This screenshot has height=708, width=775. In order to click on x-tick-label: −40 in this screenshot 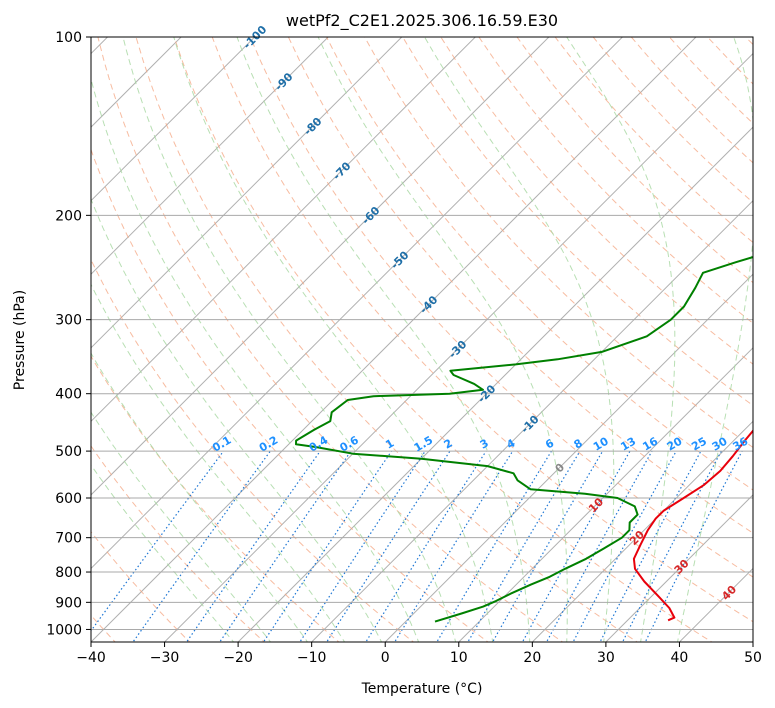, I will do `click(91, 658)`.